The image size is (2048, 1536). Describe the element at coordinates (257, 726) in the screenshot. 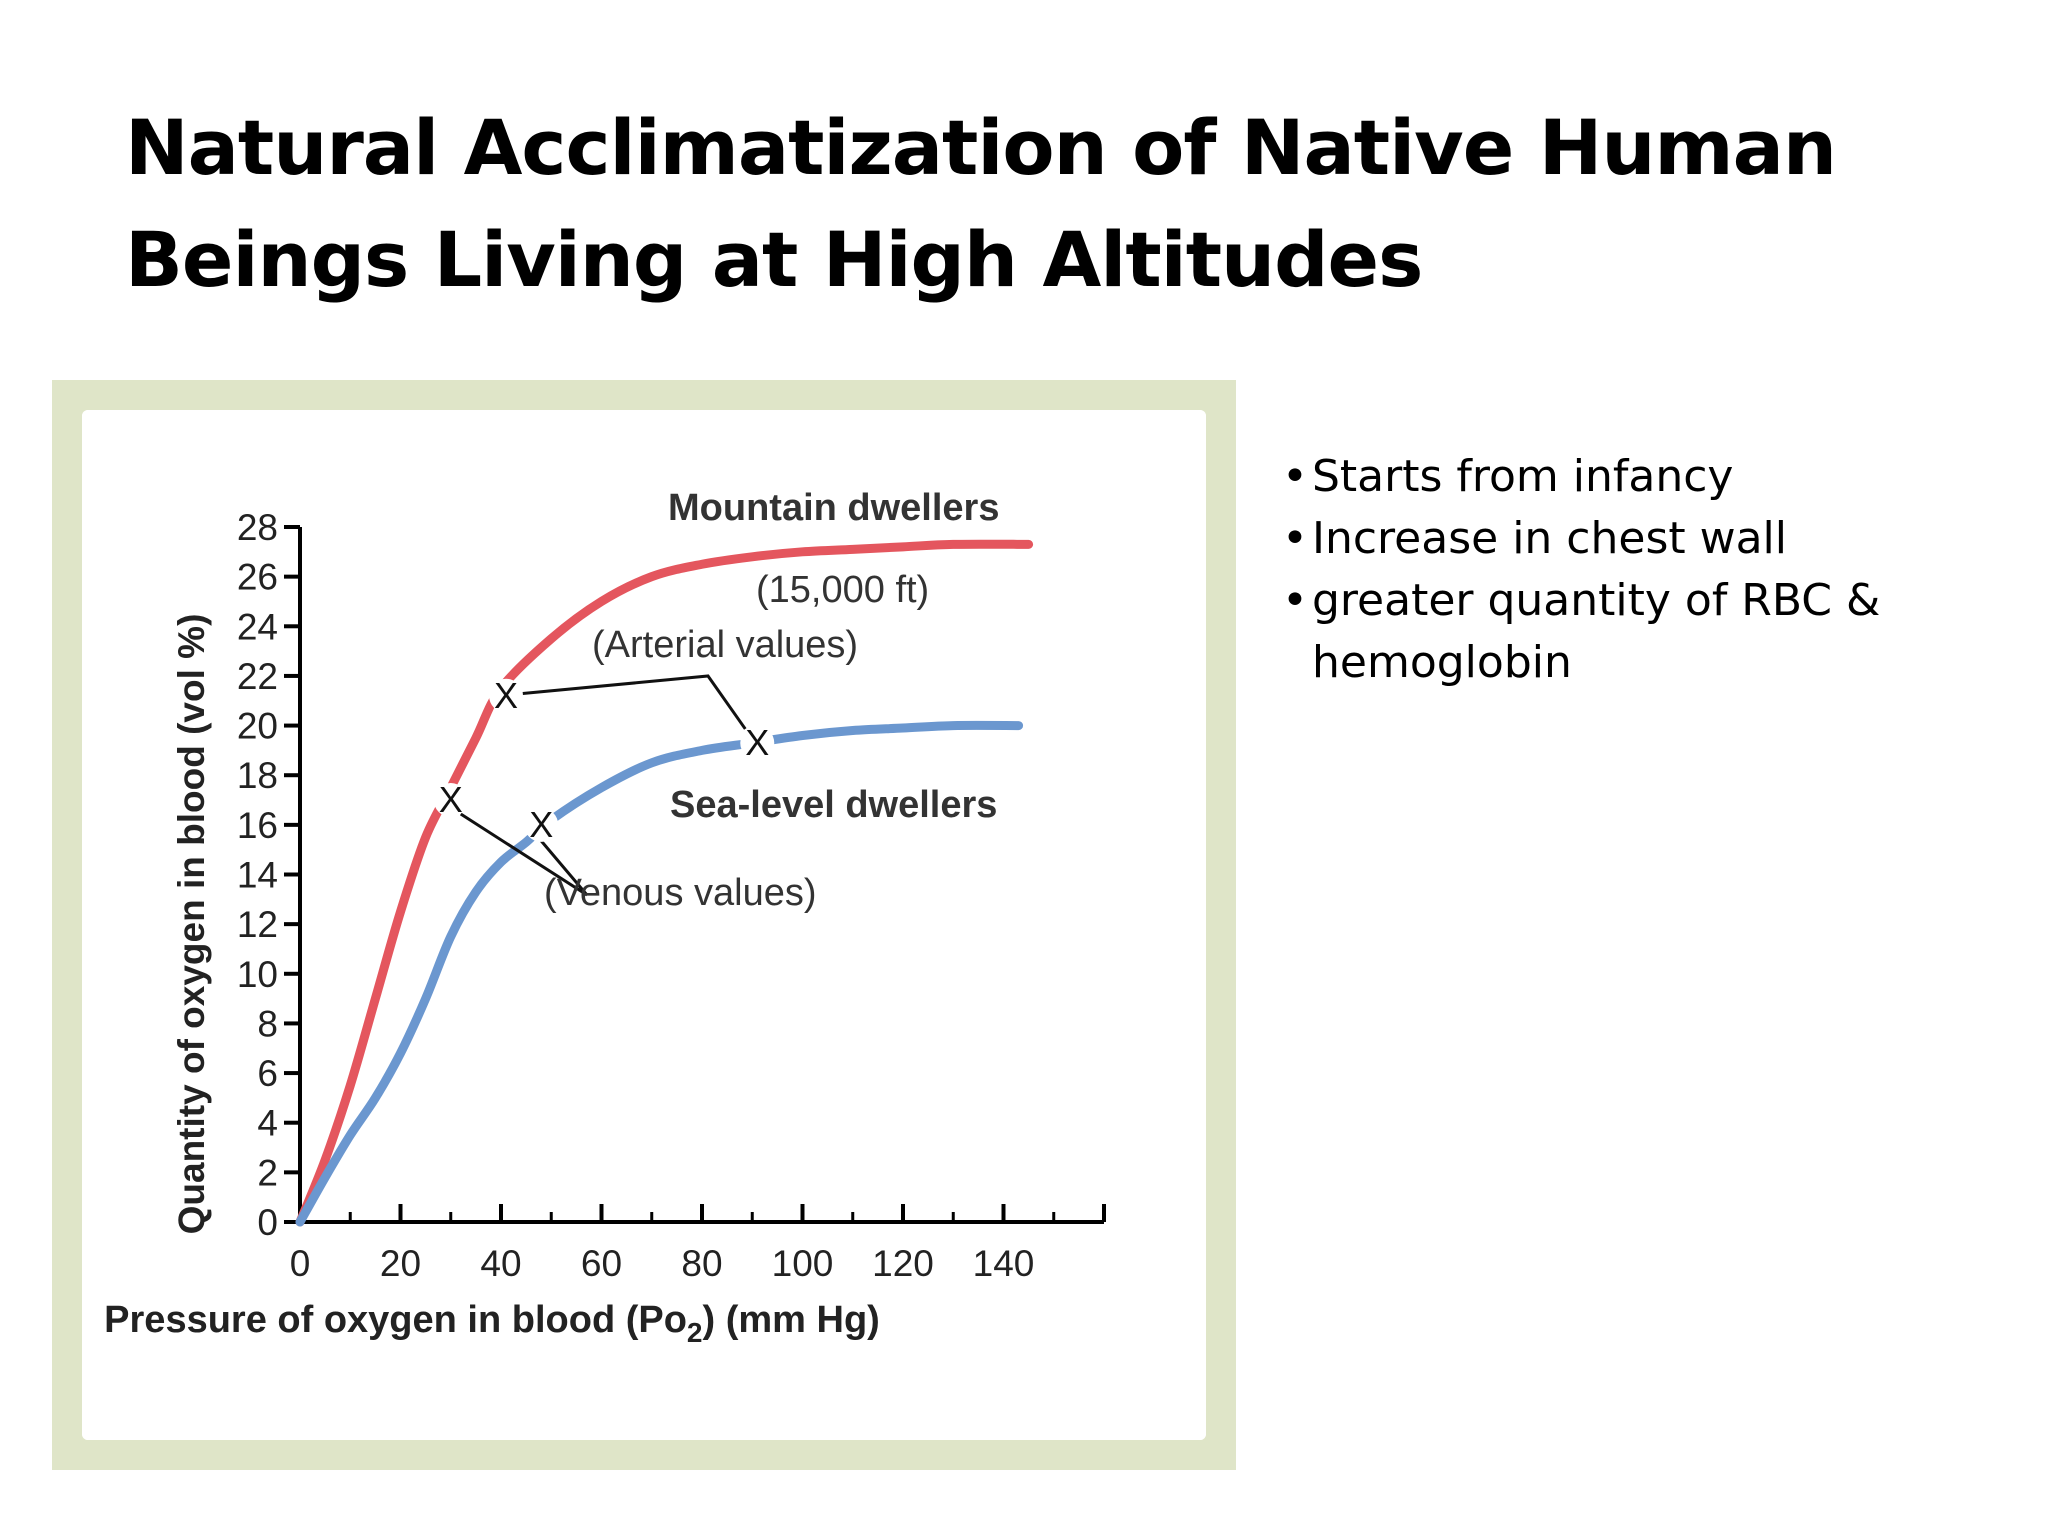

I see `y-tick-label: 20` at that location.